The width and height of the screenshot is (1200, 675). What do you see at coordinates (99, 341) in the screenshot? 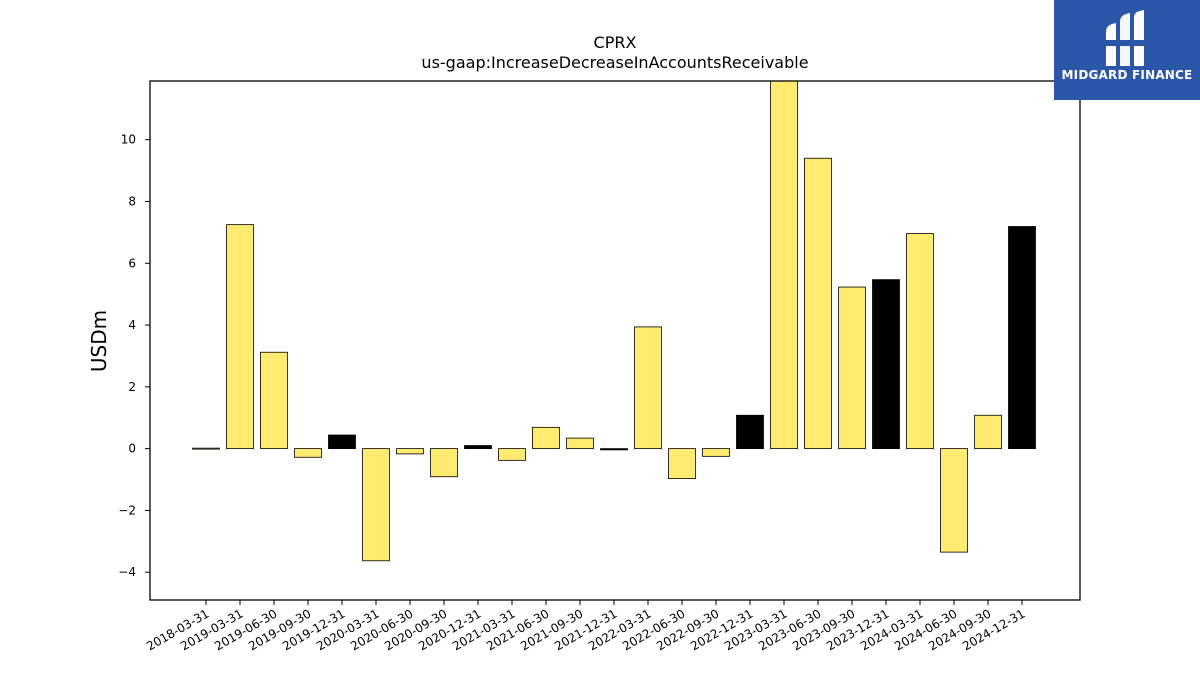
I see `y-axis-label: USDm` at bounding box center [99, 341].